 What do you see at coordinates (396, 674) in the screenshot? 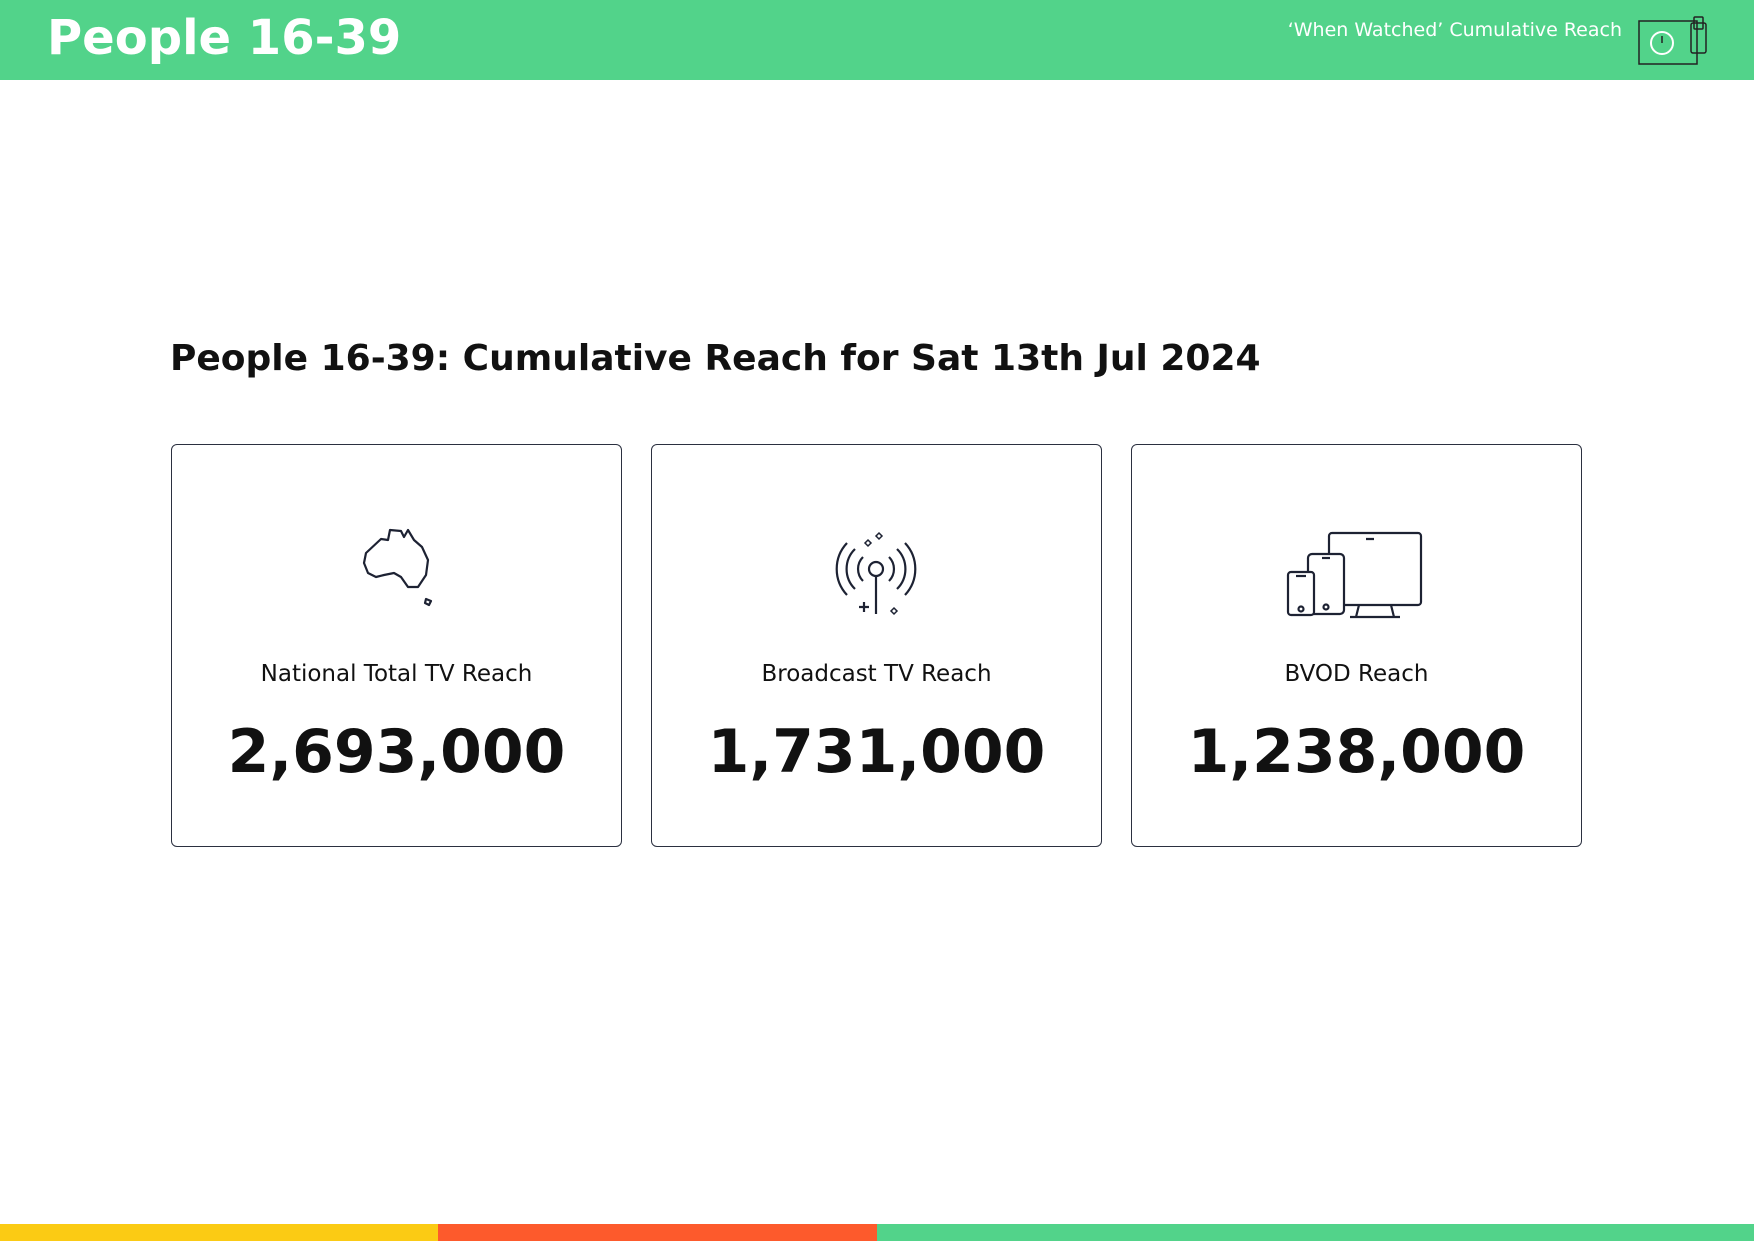
I see `card-label: National Total TV Reach` at bounding box center [396, 674].